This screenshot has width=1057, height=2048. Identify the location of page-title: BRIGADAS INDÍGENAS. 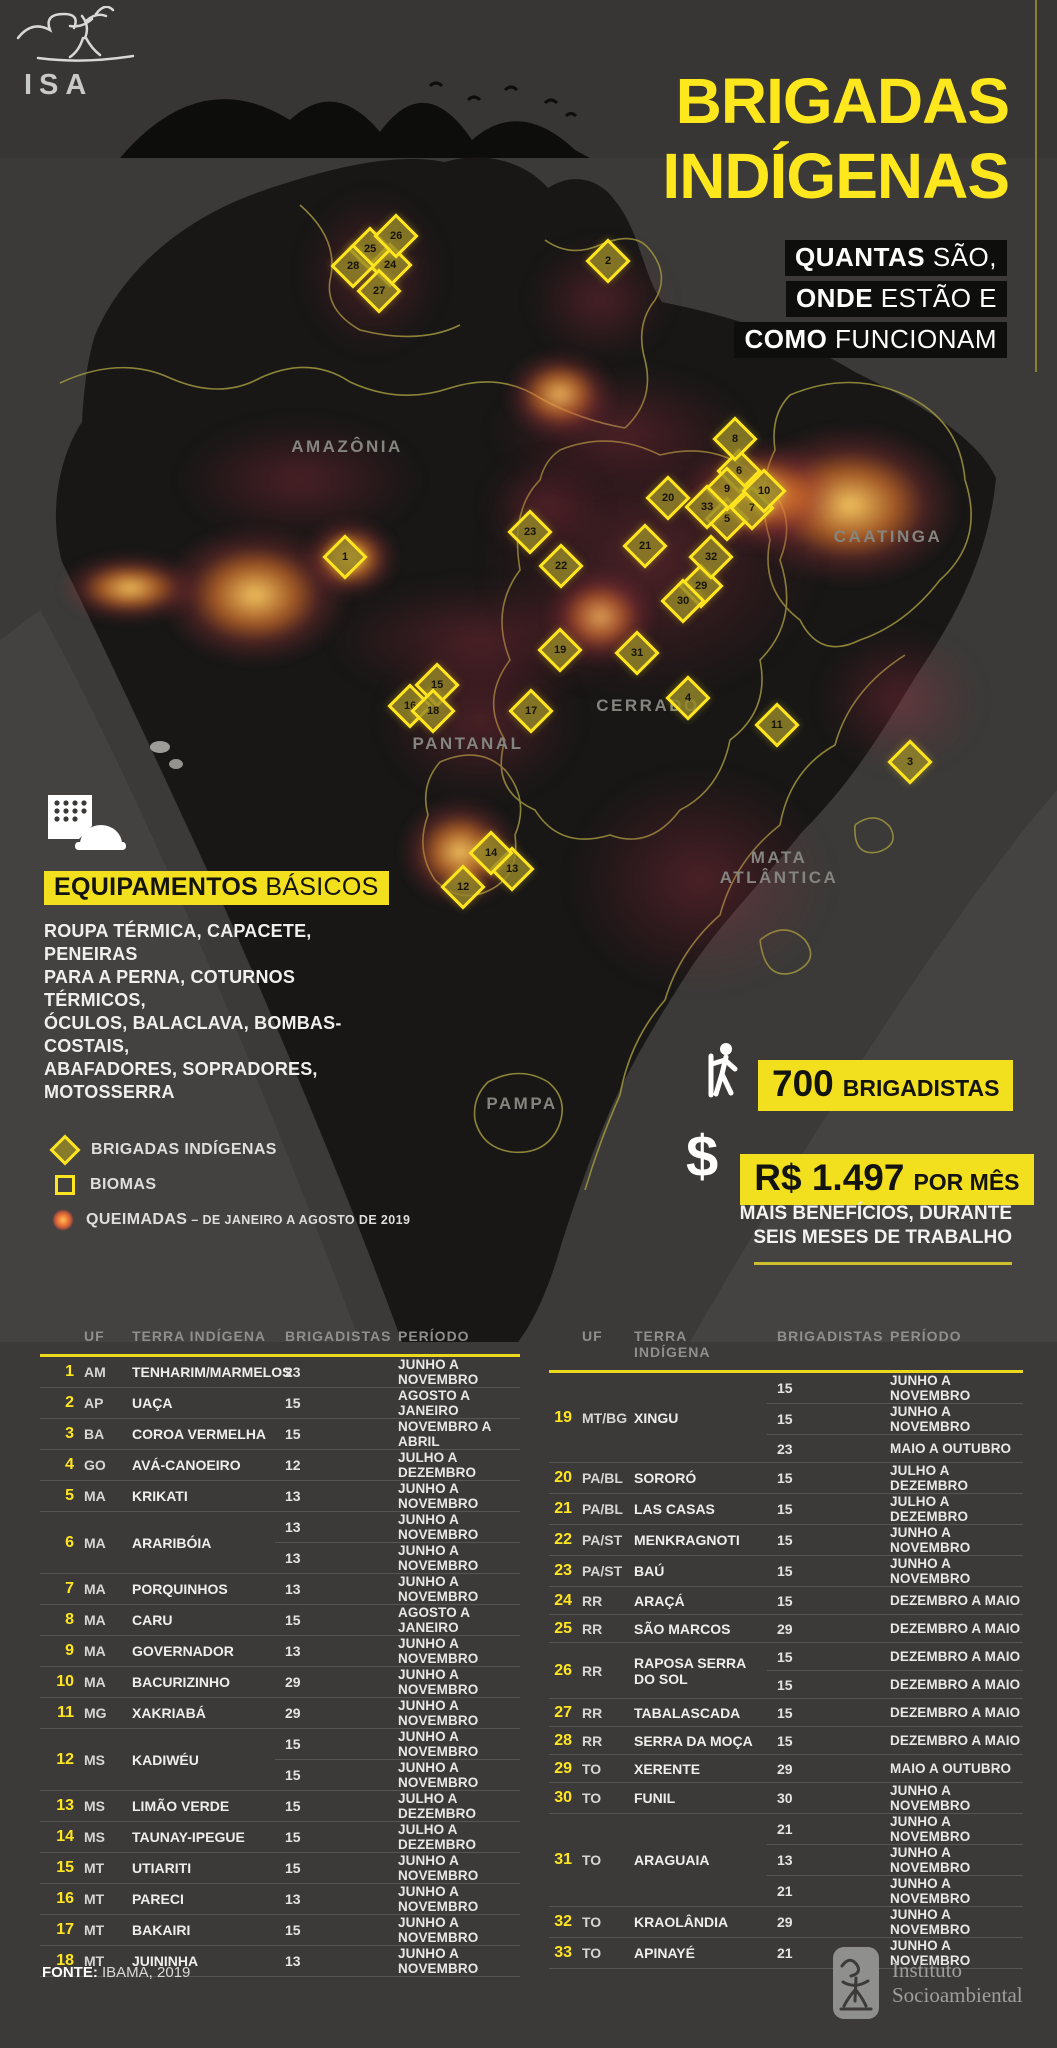
(836, 139).